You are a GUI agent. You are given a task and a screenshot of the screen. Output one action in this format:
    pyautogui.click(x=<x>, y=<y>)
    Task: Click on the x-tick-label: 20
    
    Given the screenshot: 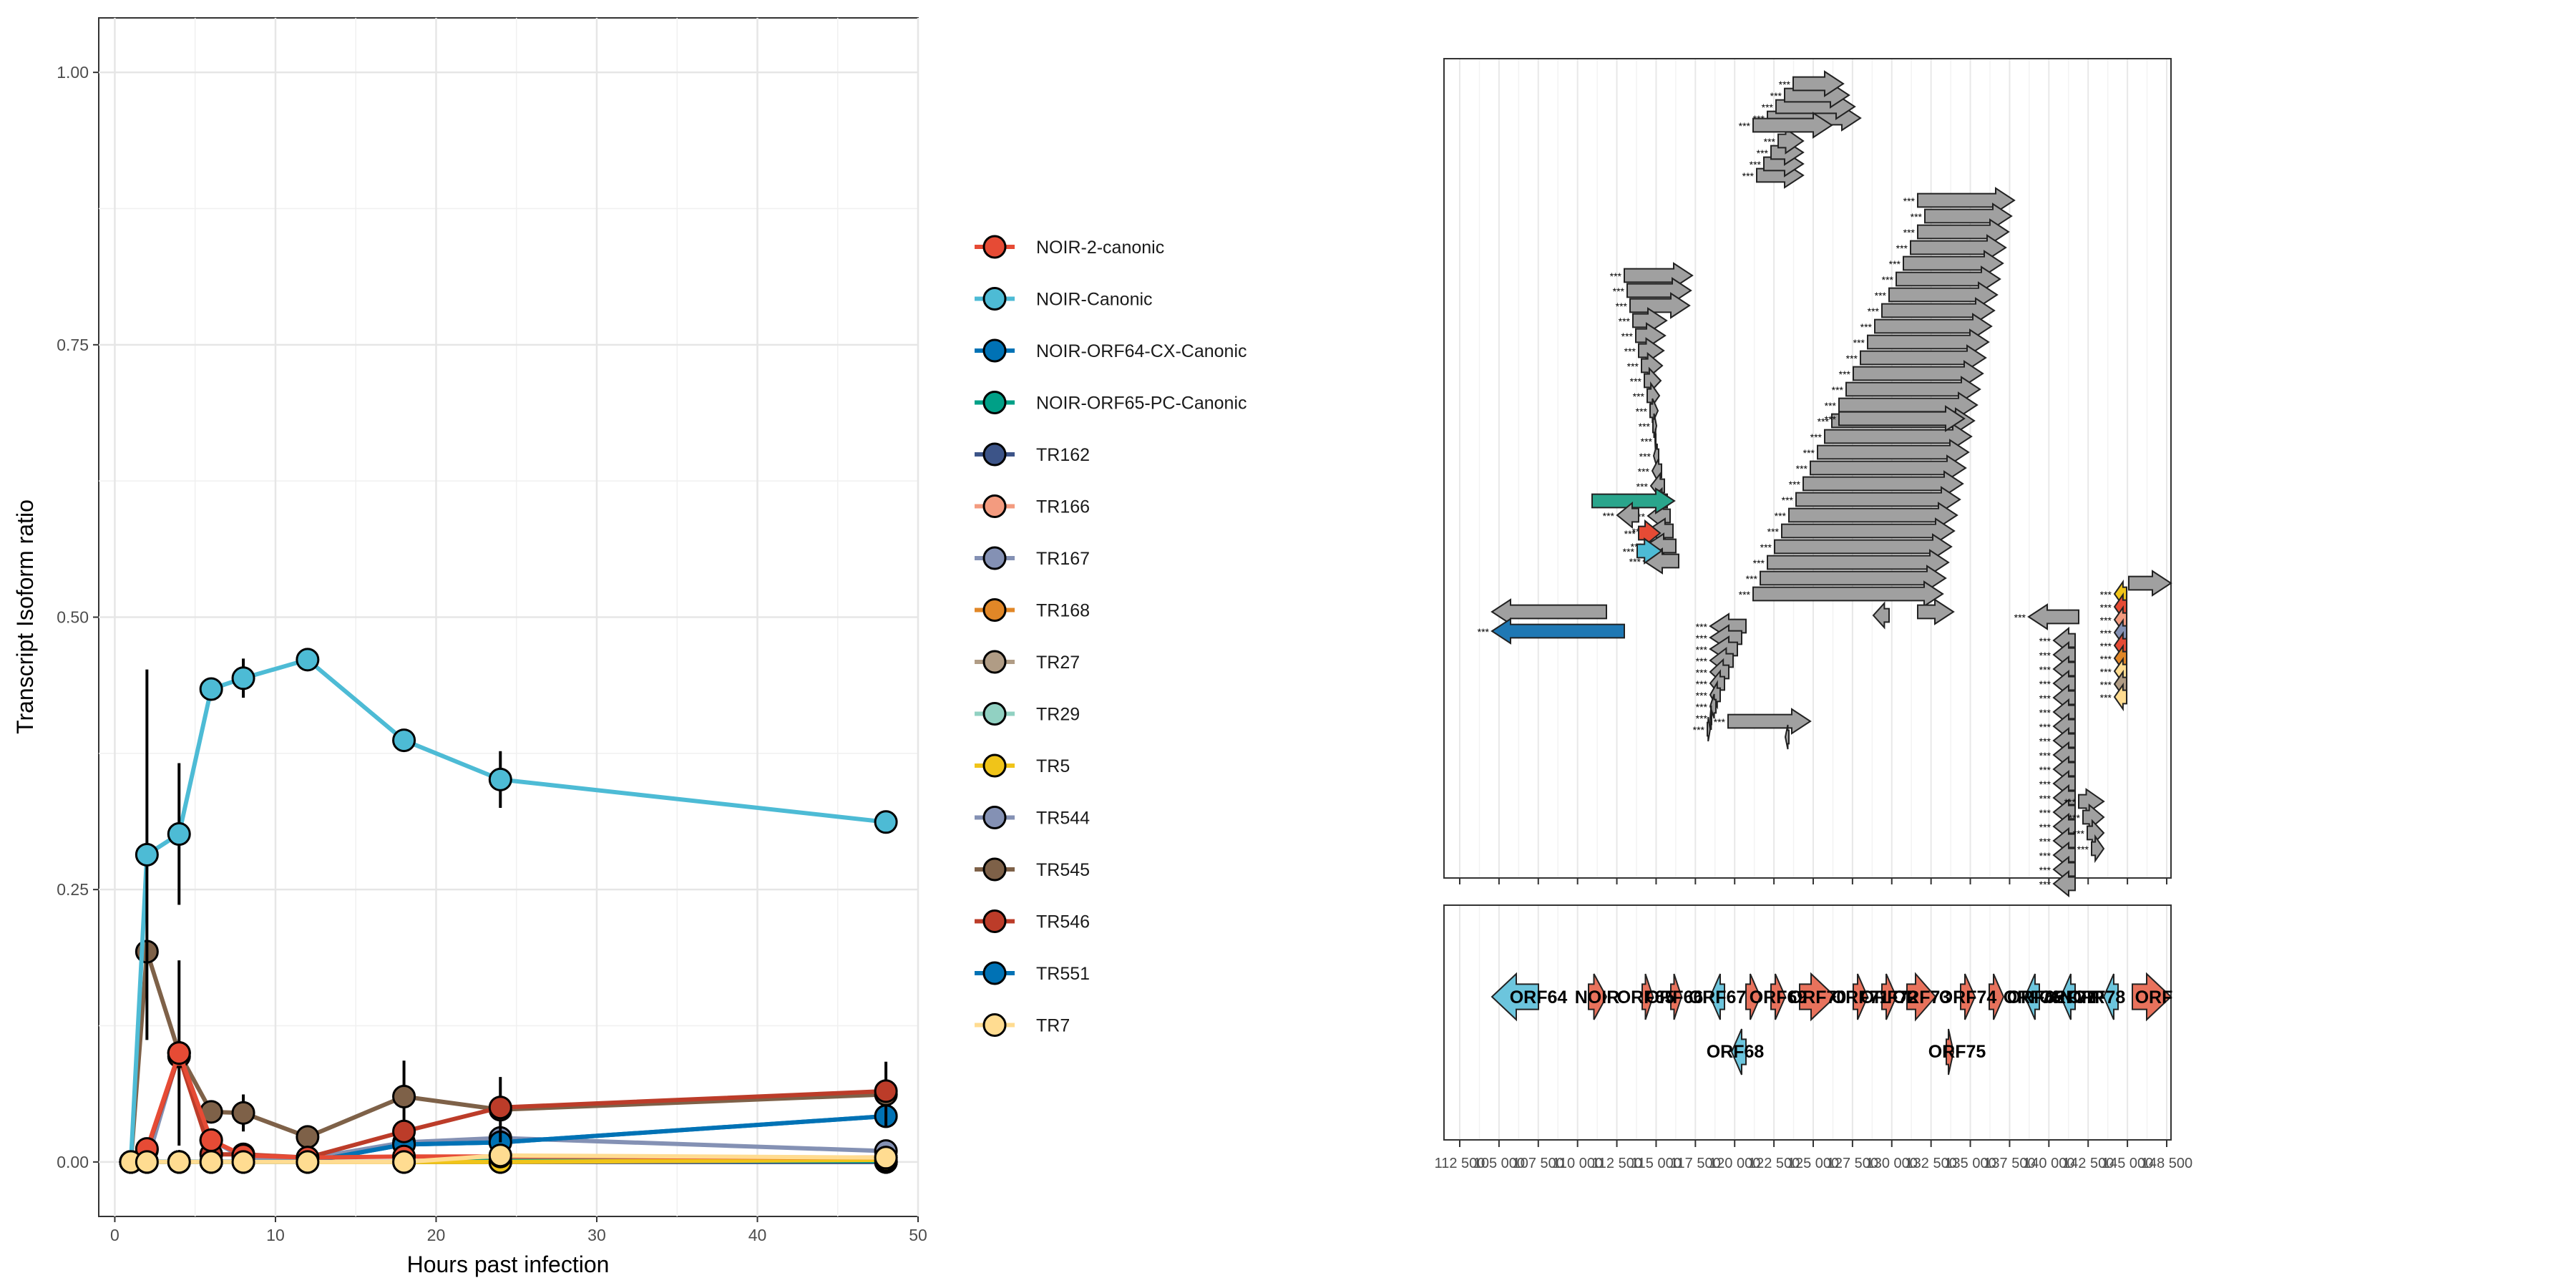 What is the action you would take?
    pyautogui.click(x=436, y=1235)
    